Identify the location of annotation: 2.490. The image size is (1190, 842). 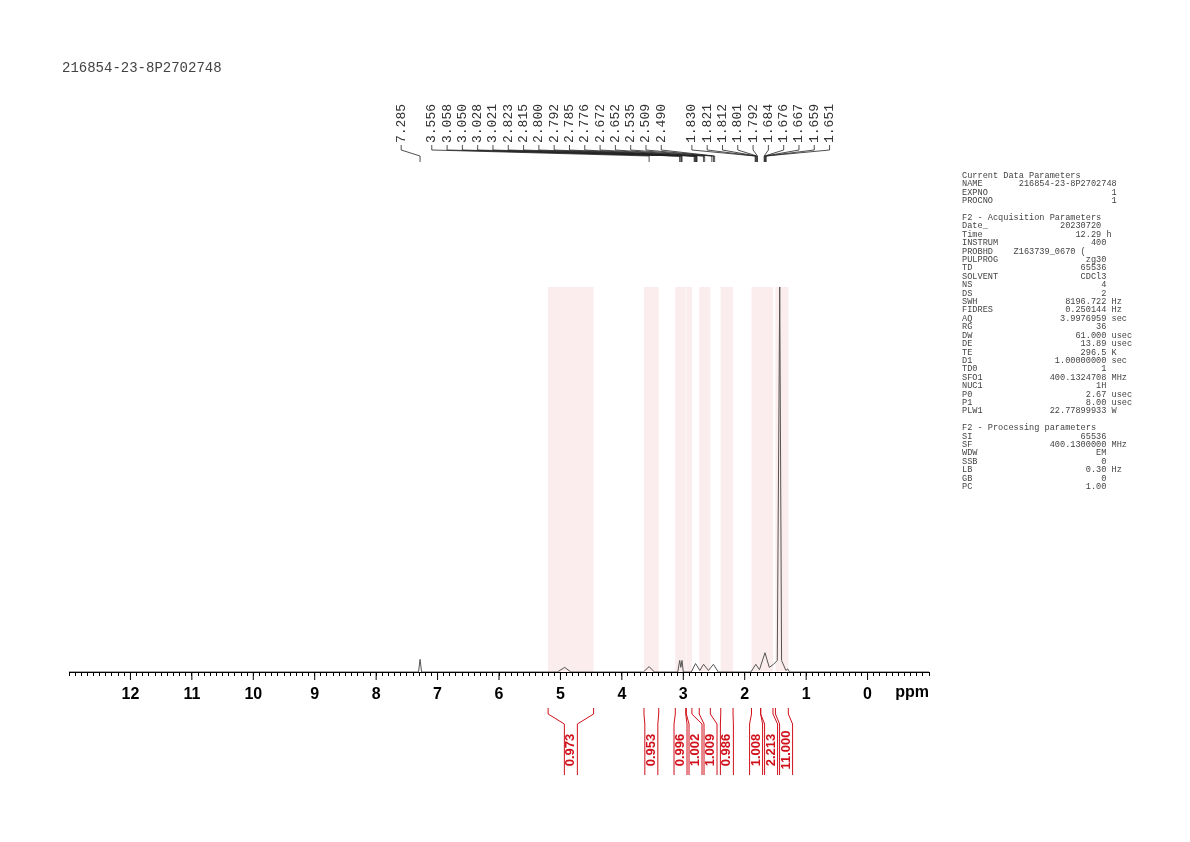
(661, 123).